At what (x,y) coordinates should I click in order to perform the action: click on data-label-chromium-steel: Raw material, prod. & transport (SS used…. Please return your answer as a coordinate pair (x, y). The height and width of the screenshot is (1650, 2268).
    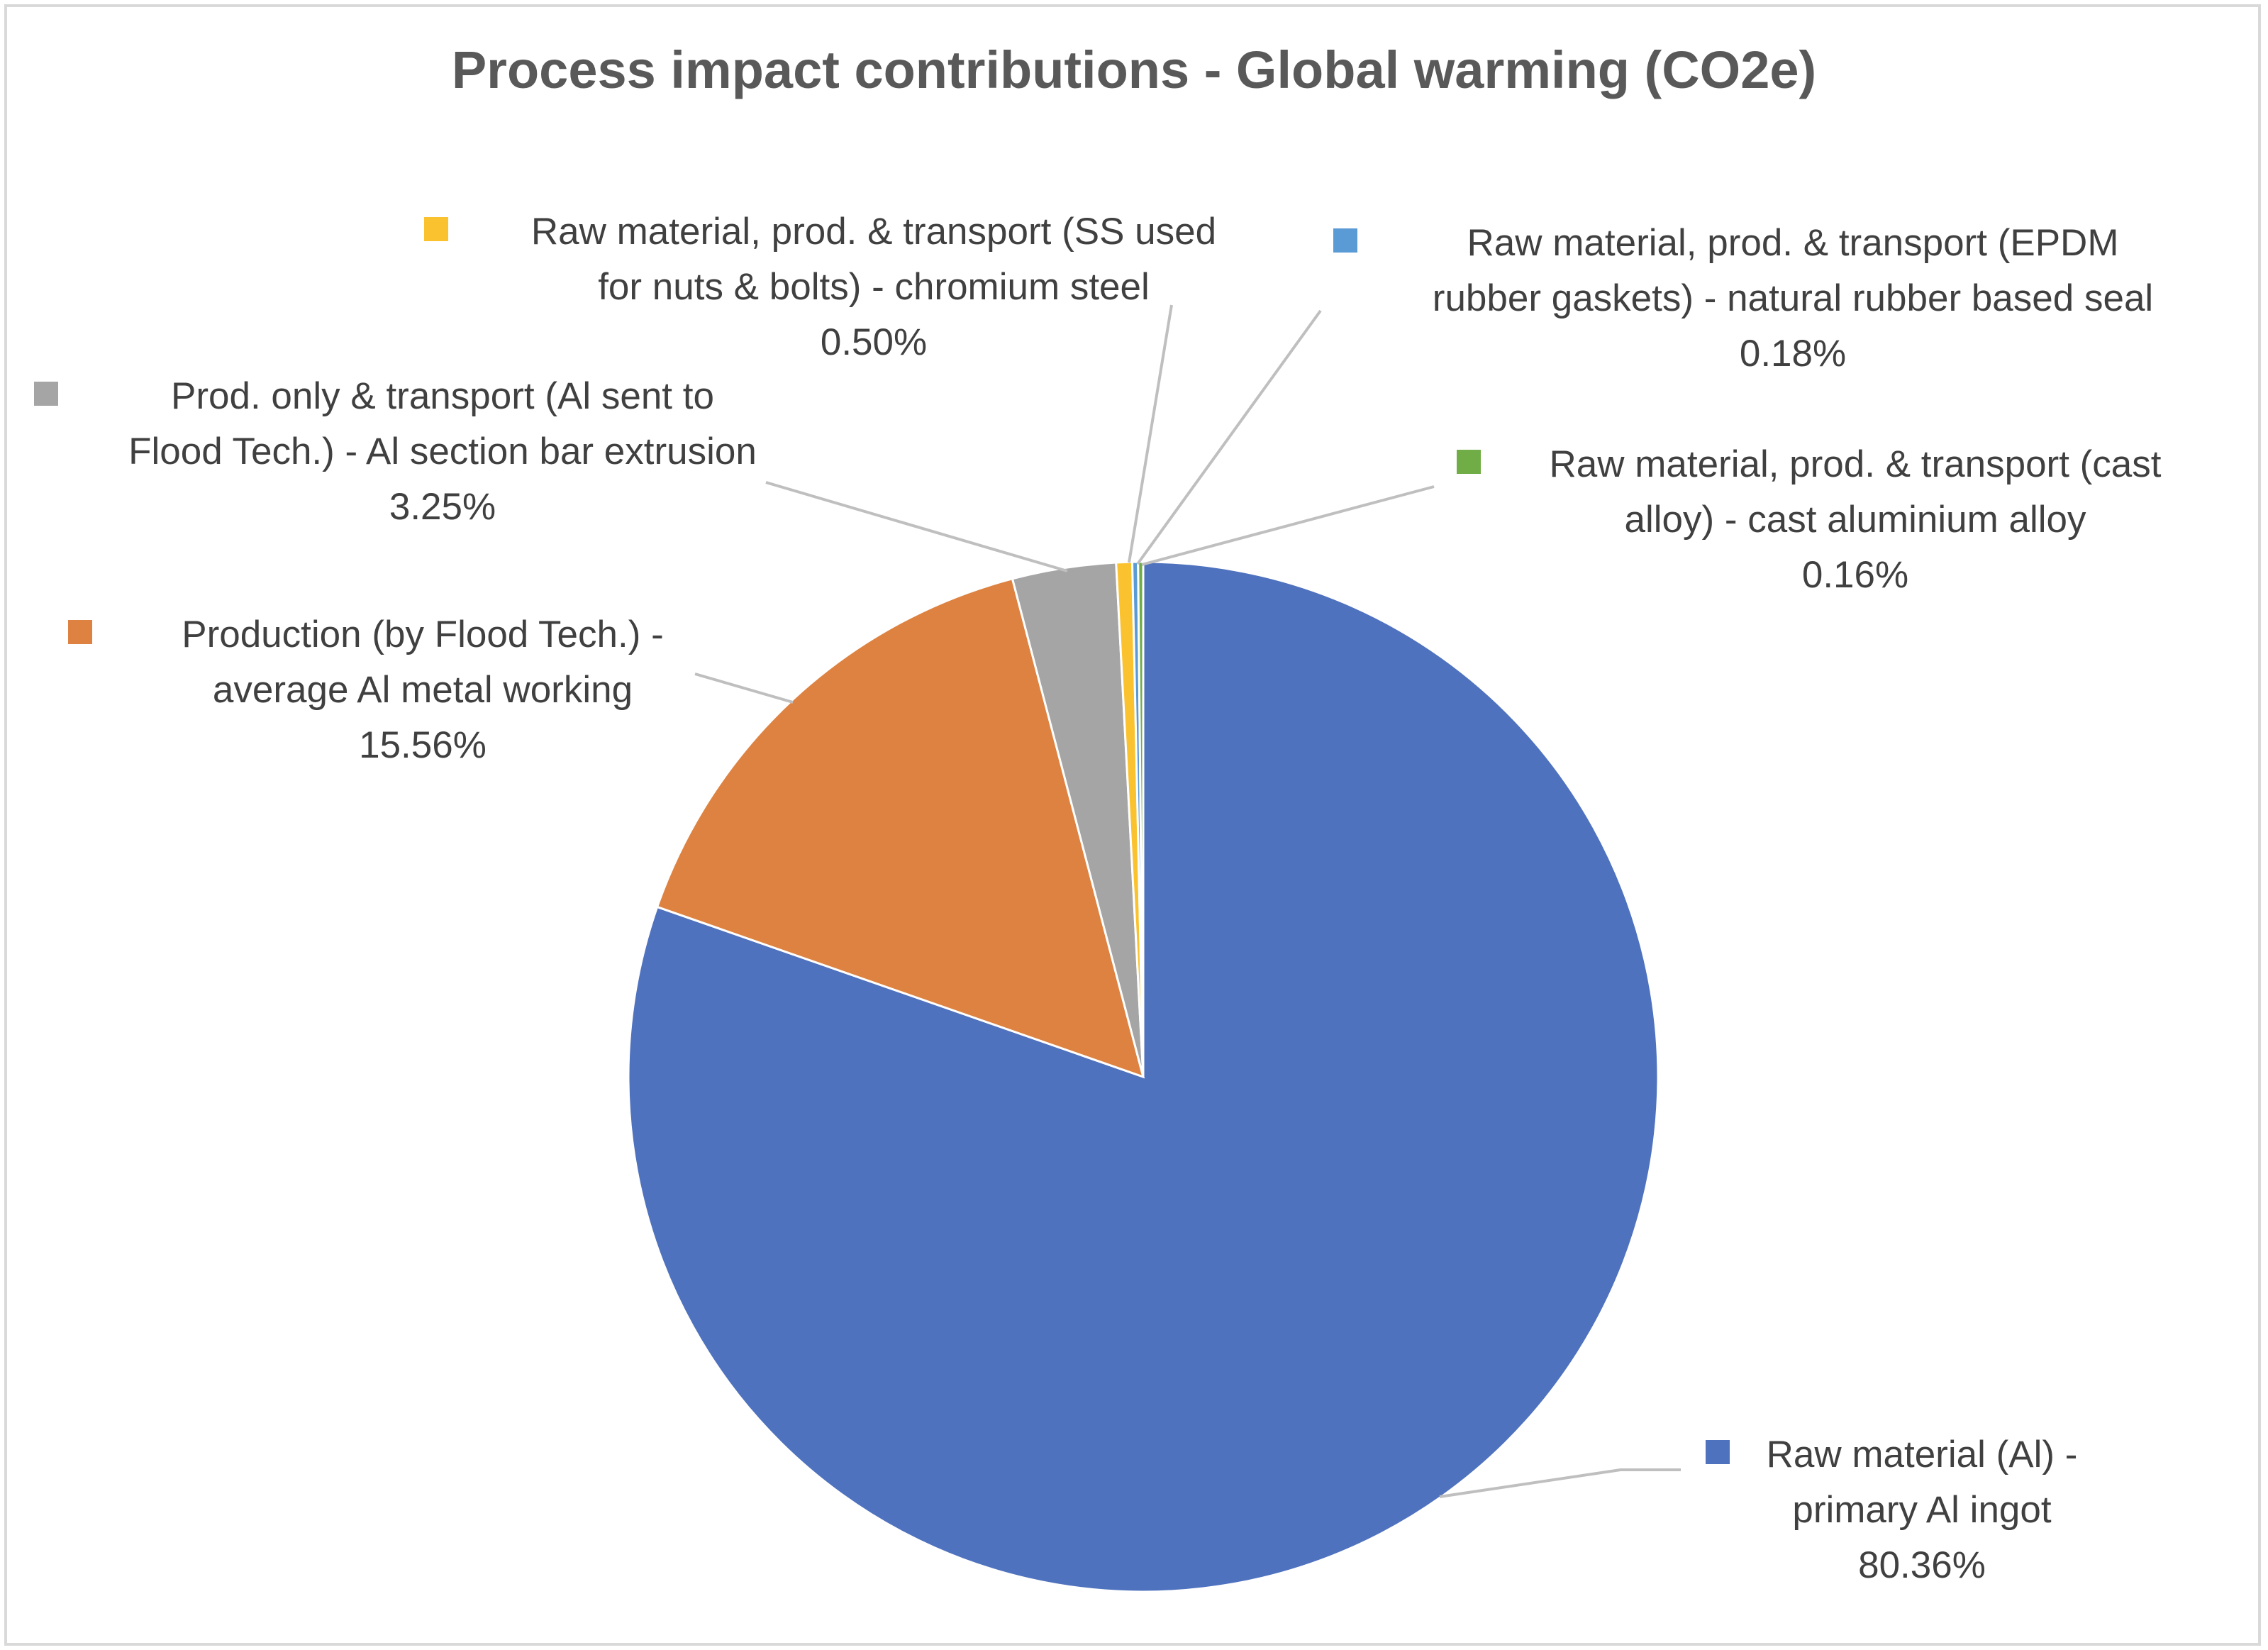
    Looking at the image, I should click on (873, 287).